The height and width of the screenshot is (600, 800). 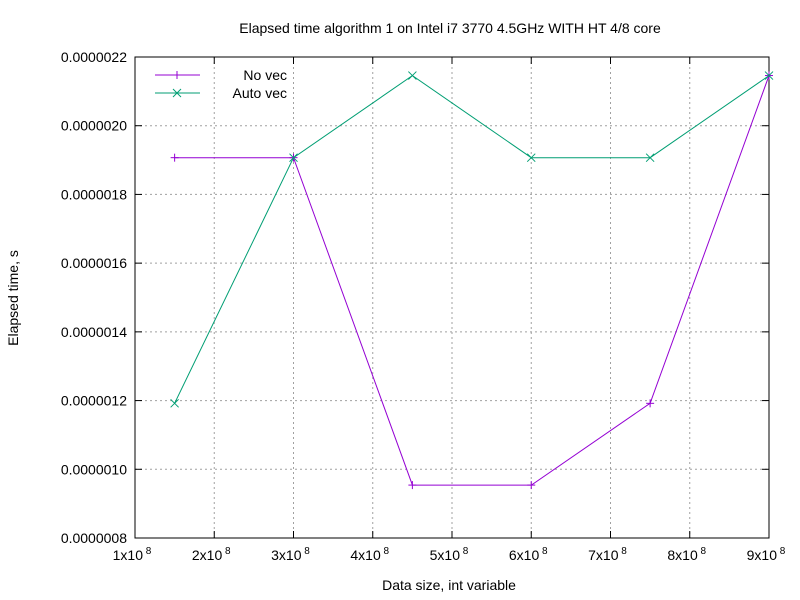 What do you see at coordinates (94, 469) in the screenshot?
I see `y-tick-label: 0.0000010` at bounding box center [94, 469].